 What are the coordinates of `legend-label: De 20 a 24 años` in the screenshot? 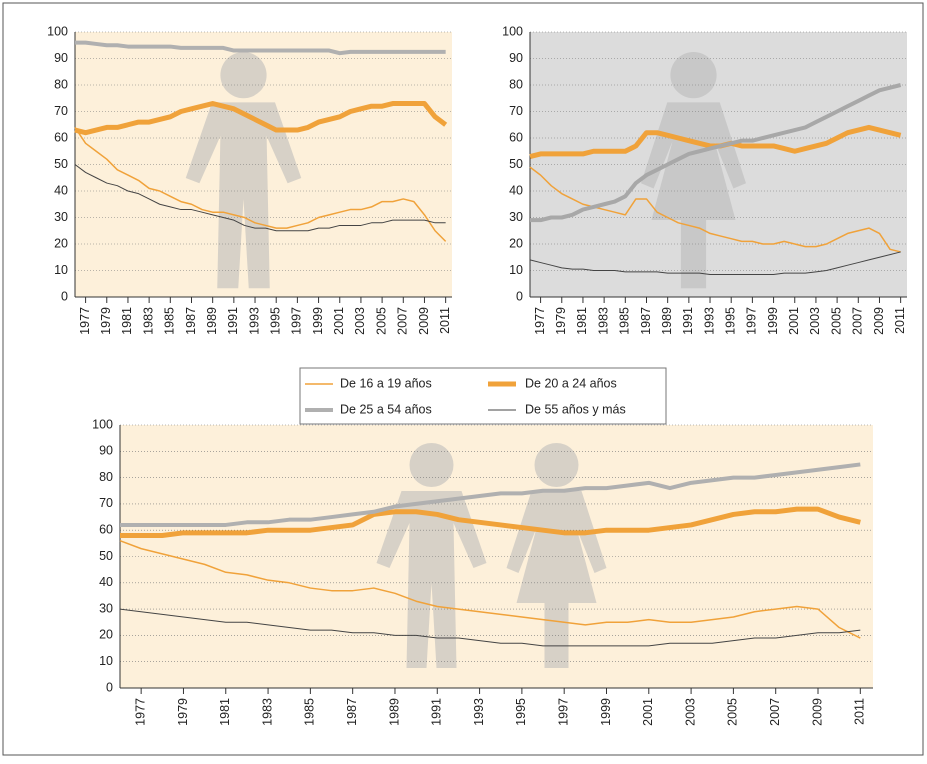 It's located at (571, 383).